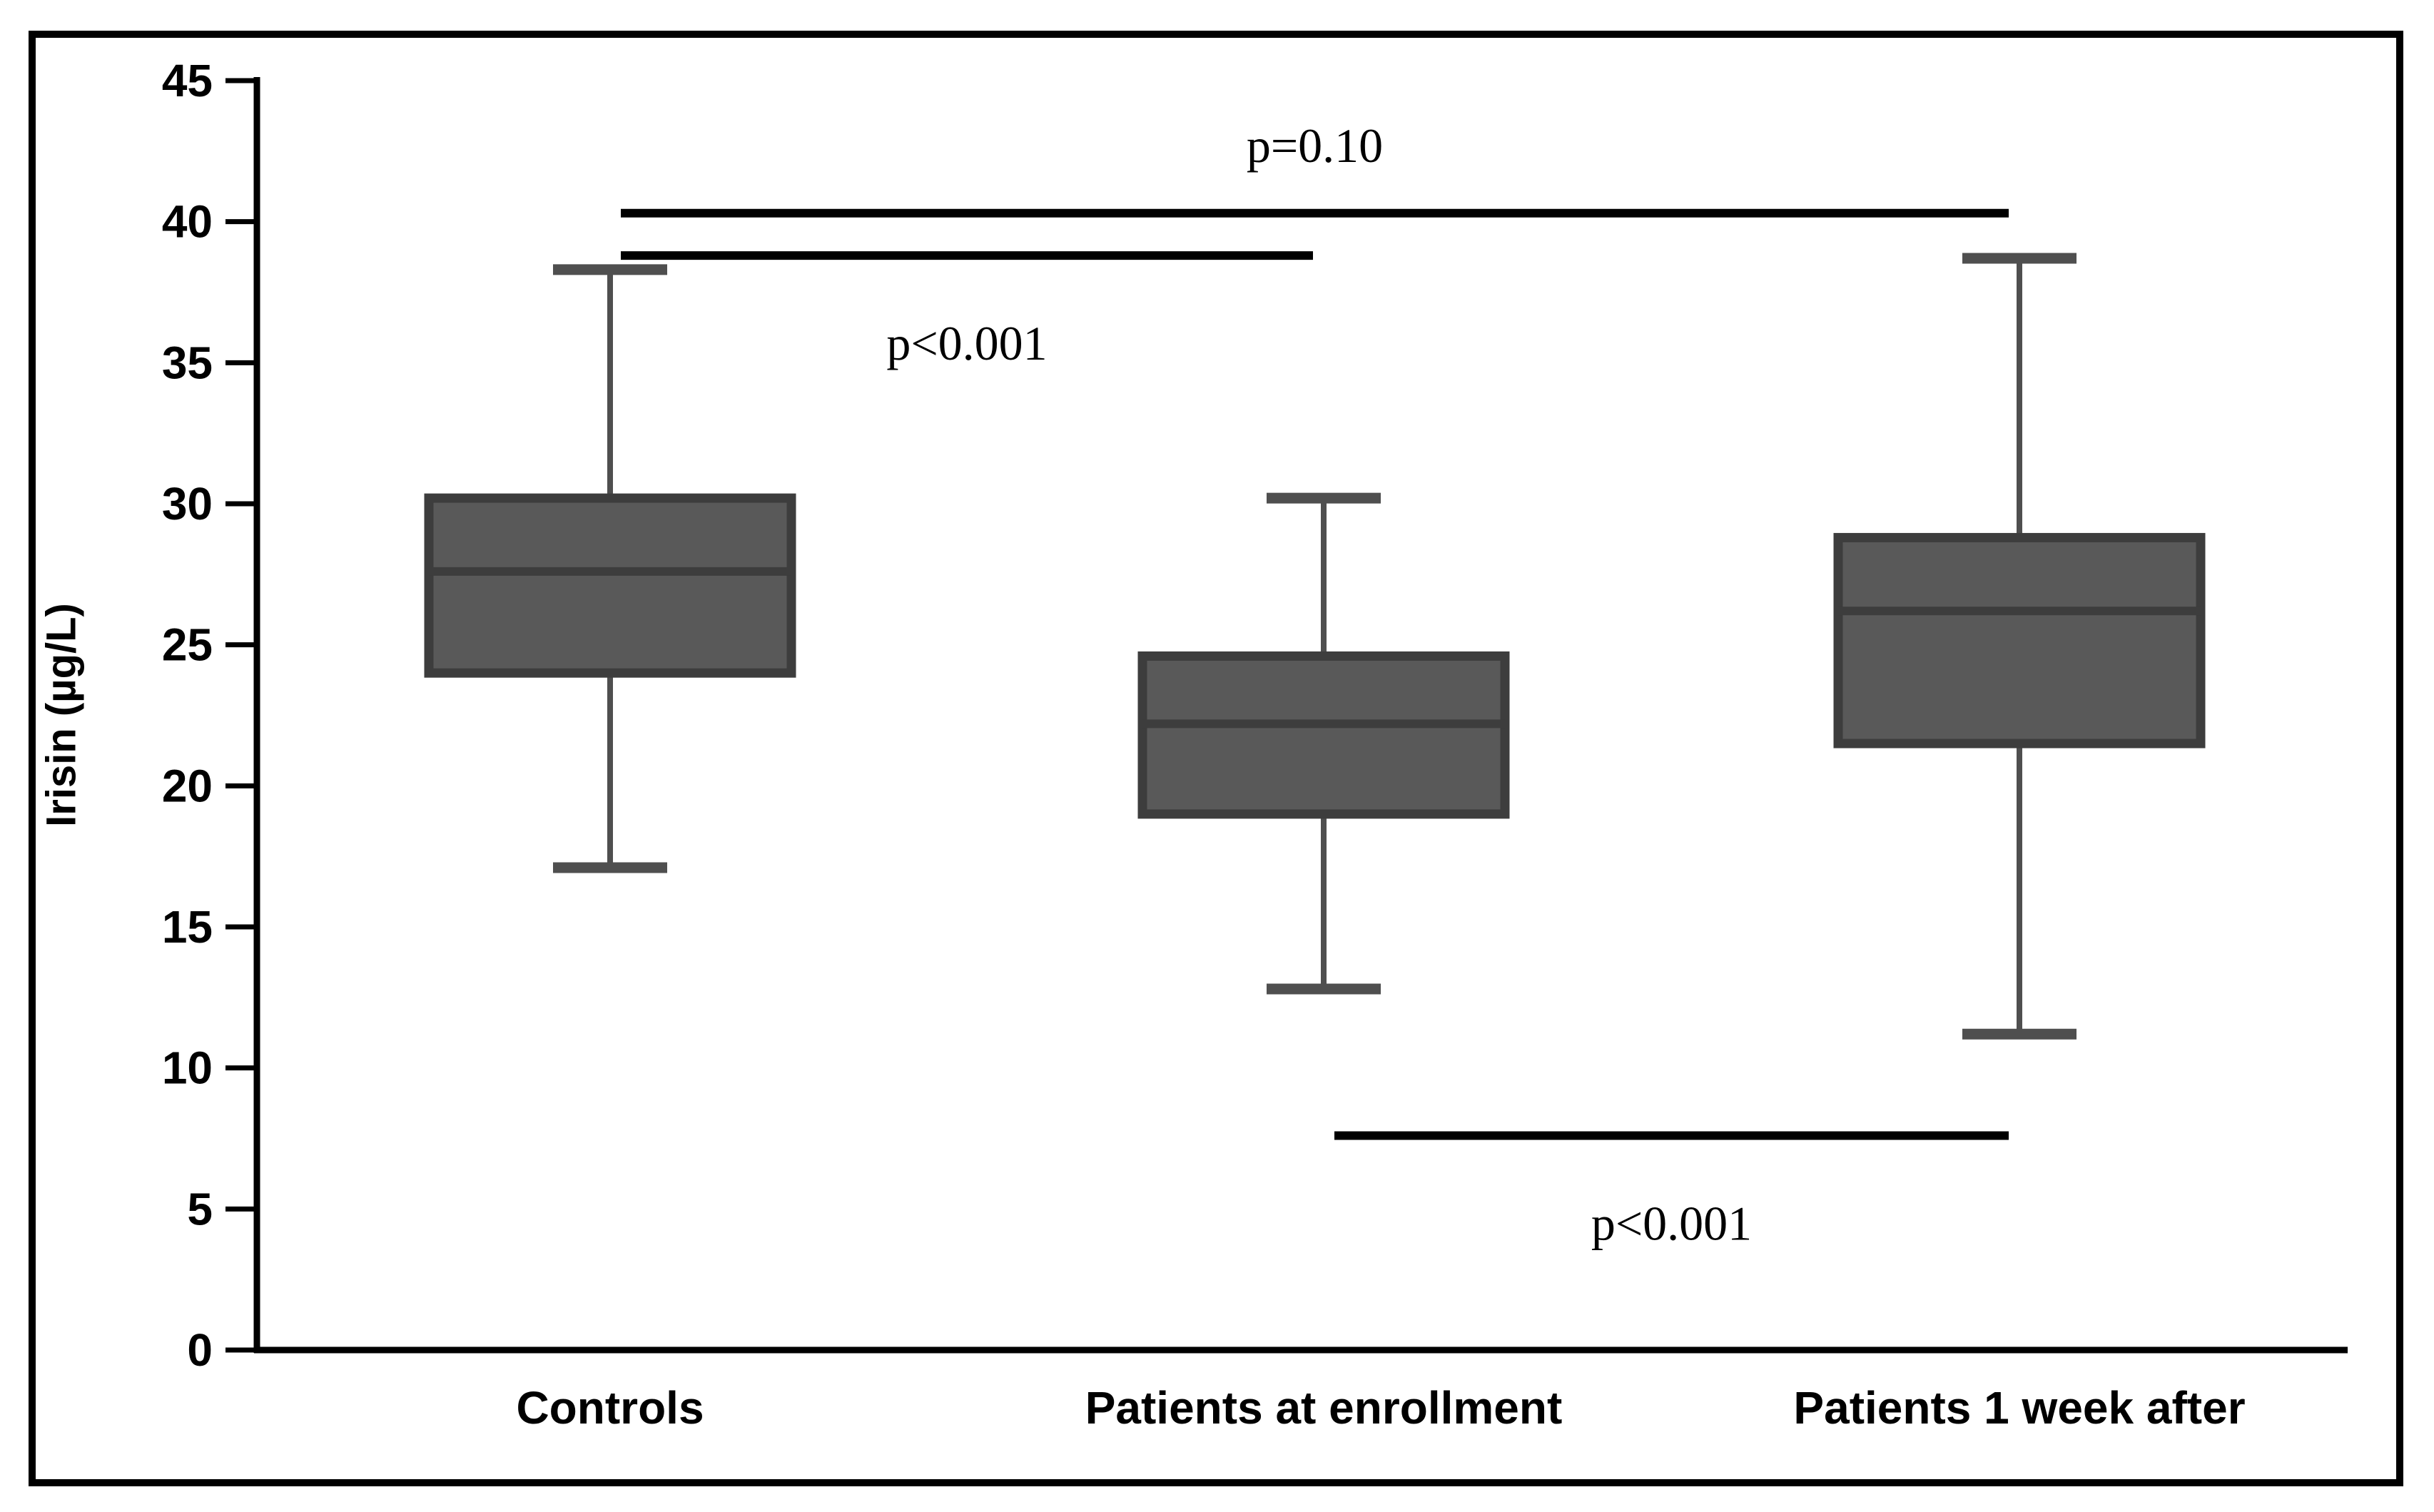 The image size is (2434, 1512). Describe the element at coordinates (187, 1068) in the screenshot. I see `y-tick-label: 10` at that location.